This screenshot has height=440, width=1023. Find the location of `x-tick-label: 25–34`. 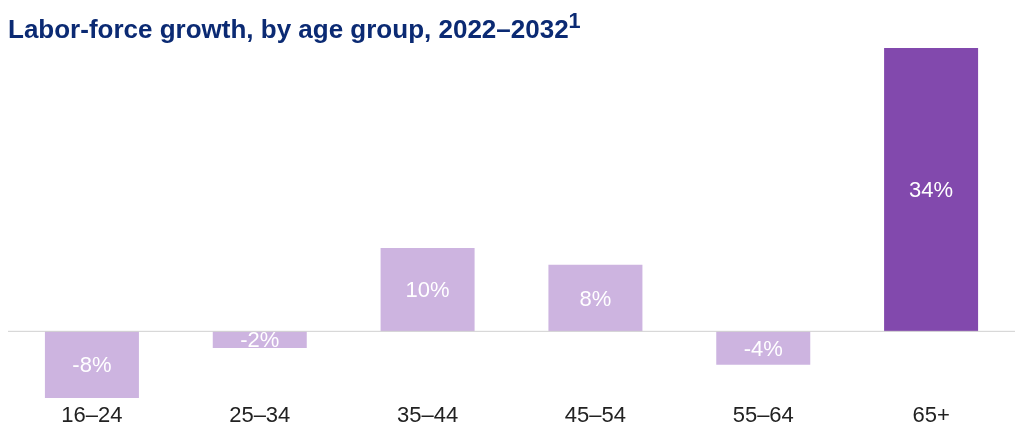

x-tick-label: 25–34 is located at coordinates (260, 414).